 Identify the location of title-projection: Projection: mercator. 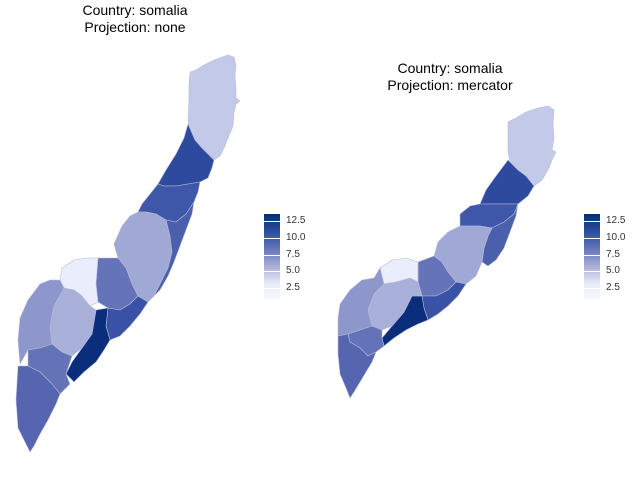
(450, 85).